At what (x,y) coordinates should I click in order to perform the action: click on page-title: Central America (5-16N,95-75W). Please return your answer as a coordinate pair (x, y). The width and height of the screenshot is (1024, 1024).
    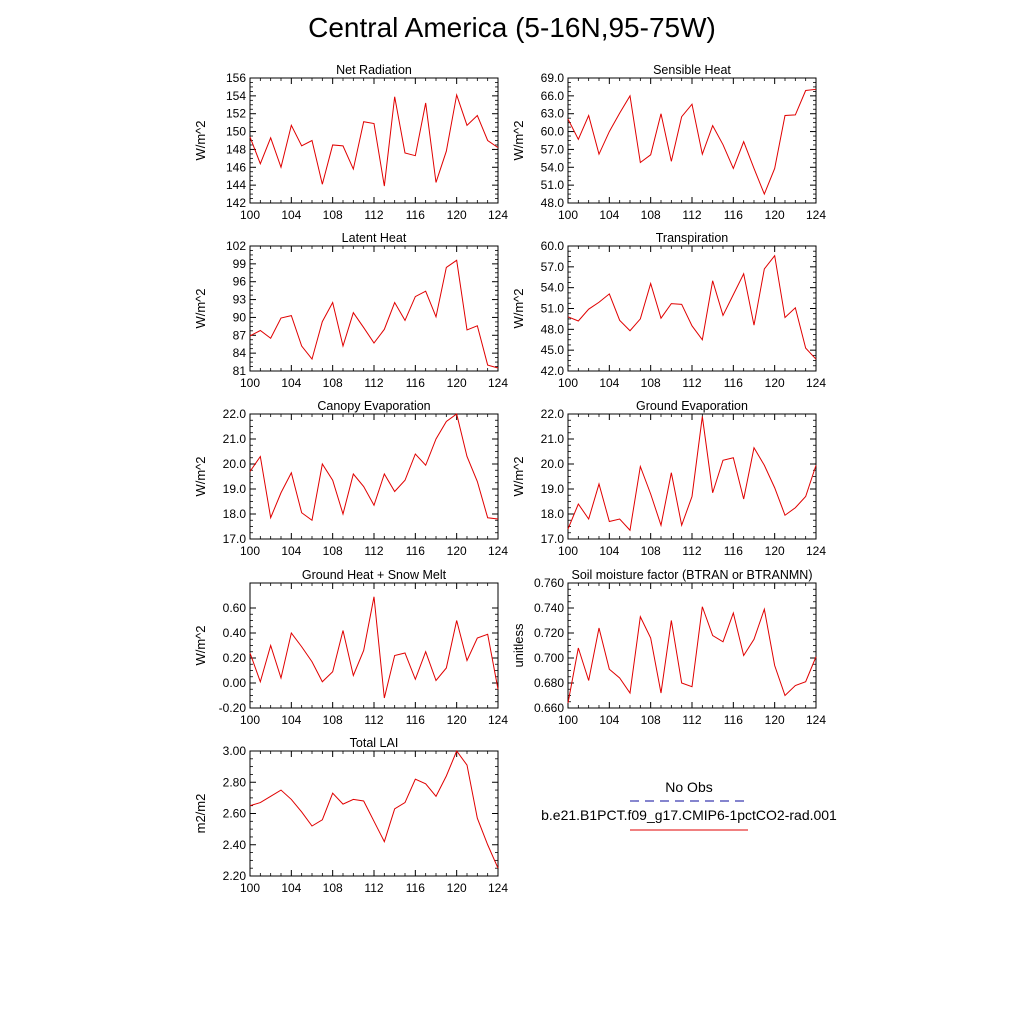
    Looking at the image, I should click on (512, 27).